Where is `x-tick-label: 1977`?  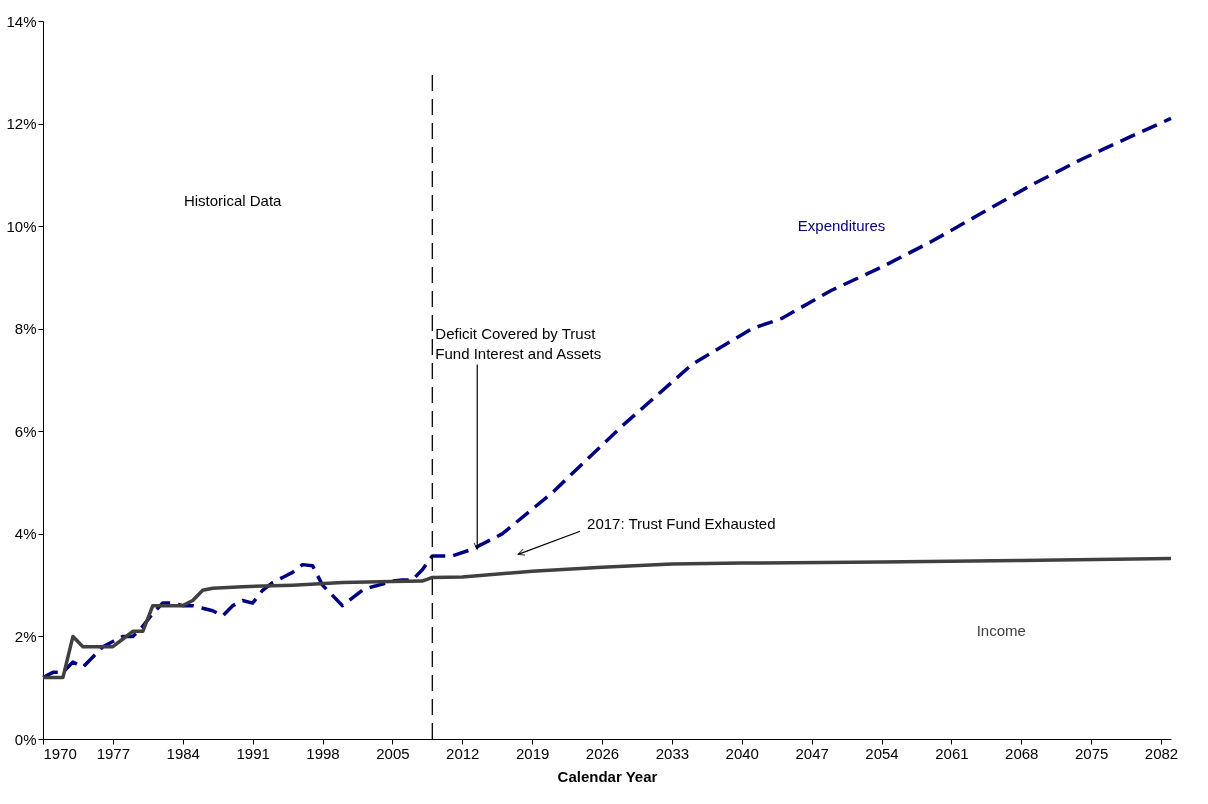 x-tick-label: 1977 is located at coordinates (113, 753).